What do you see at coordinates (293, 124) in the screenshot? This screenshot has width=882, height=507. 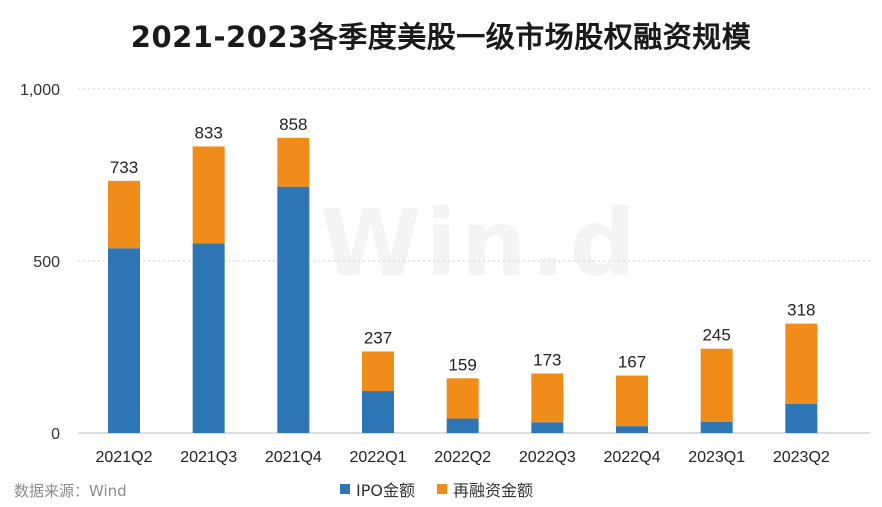 I see `data-label-total: 858` at bounding box center [293, 124].